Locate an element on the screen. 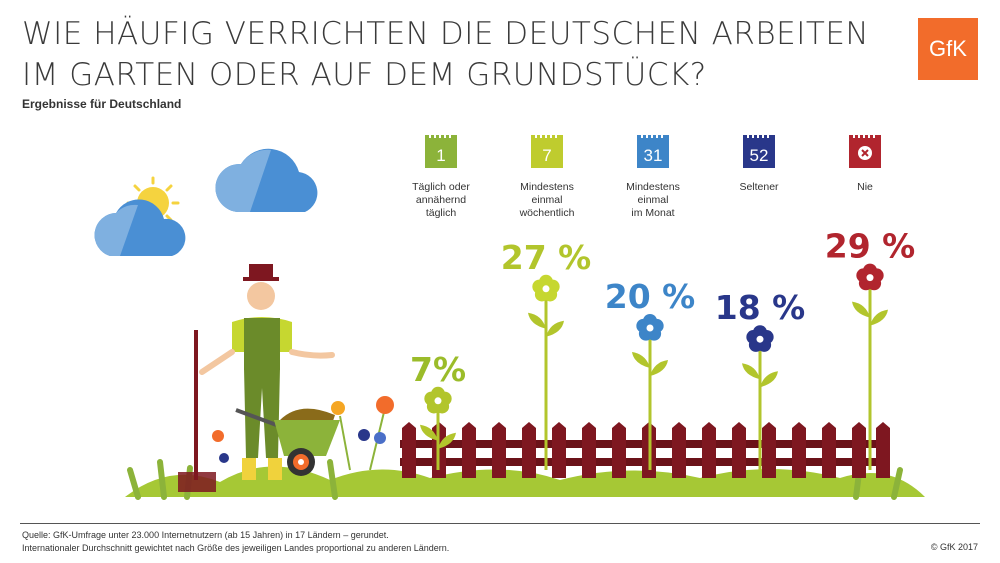 The image size is (1000, 563). subtitle: Ergebnisse für Deutschland is located at coordinates (102, 104).